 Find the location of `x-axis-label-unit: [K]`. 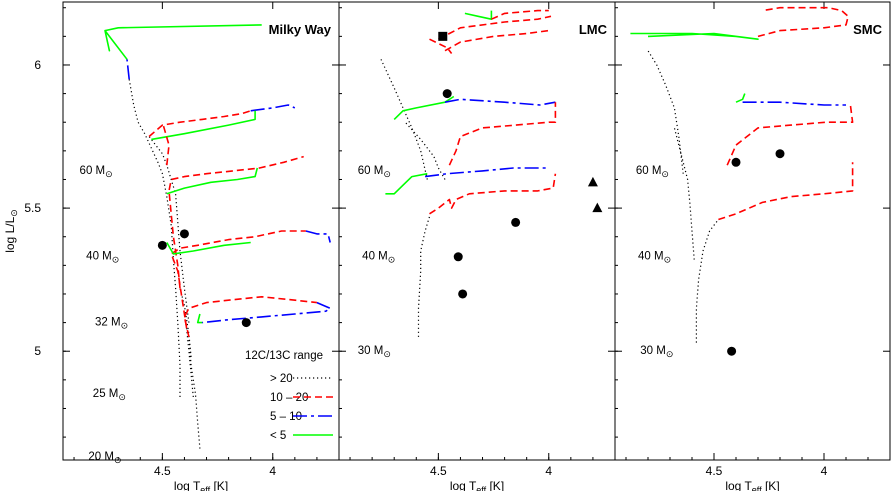

x-axis-label-unit: [K] is located at coordinates (219, 485).